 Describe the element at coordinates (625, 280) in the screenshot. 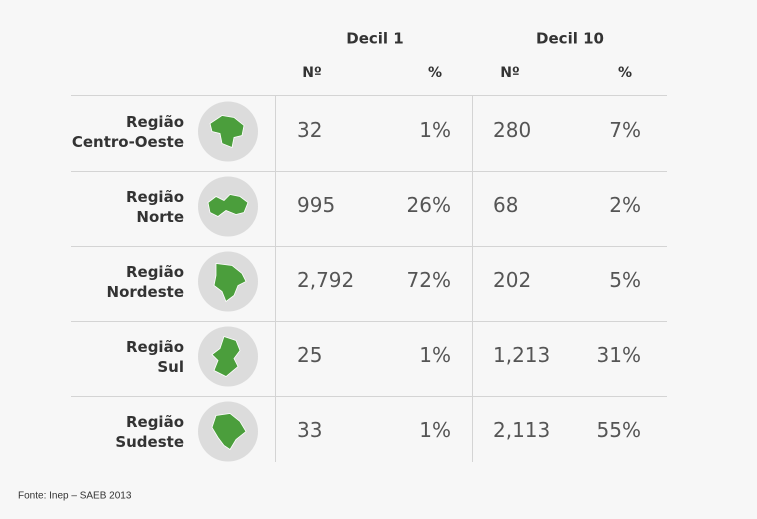

I see `cell-value: 5%` at that location.